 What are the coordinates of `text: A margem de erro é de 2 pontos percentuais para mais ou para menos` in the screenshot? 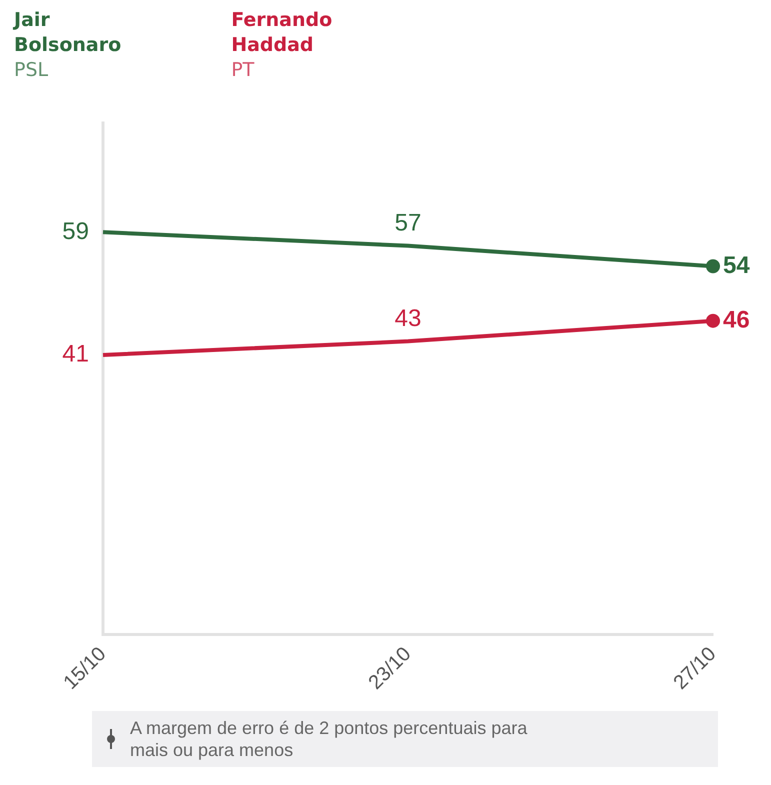 It's located at (329, 739).